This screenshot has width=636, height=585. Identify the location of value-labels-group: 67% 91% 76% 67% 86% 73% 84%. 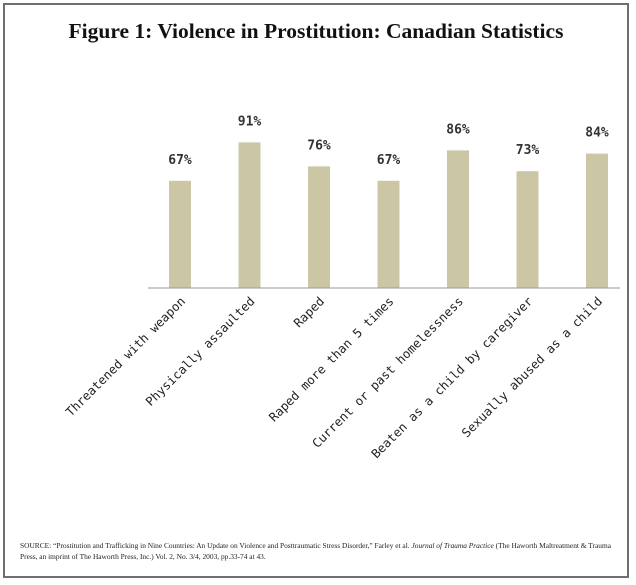
(388, 140).